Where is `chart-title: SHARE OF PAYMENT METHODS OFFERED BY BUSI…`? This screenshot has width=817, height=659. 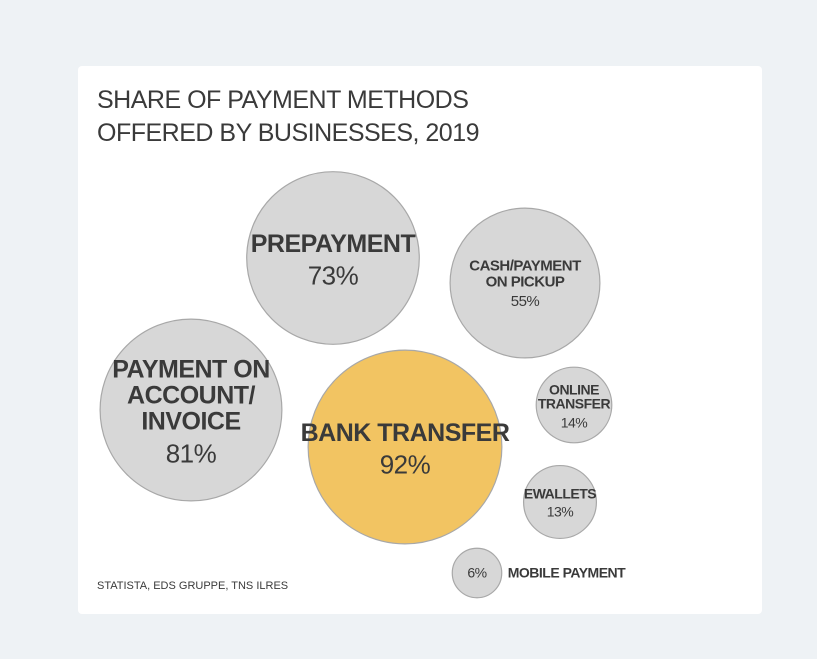
chart-title: SHARE OF PAYMENT METHODS OFFERED BY BUSI… is located at coordinates (288, 116).